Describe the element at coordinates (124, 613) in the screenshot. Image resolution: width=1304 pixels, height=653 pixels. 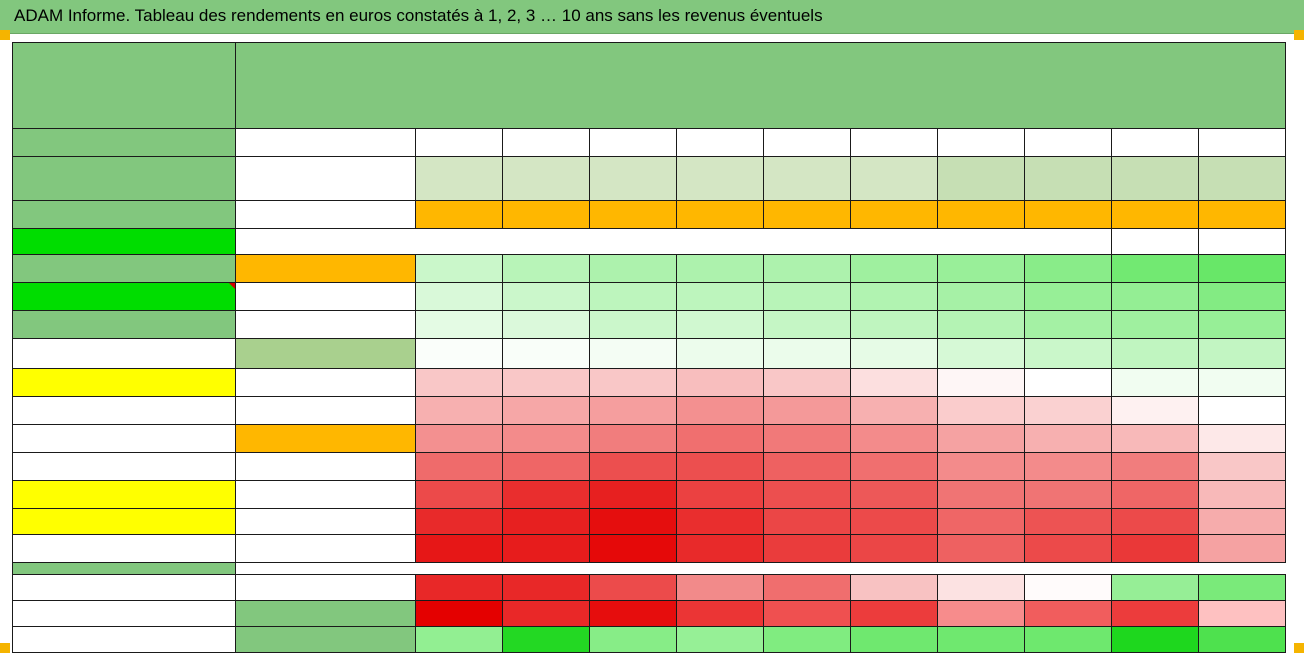
I see `stat-side-label` at that location.